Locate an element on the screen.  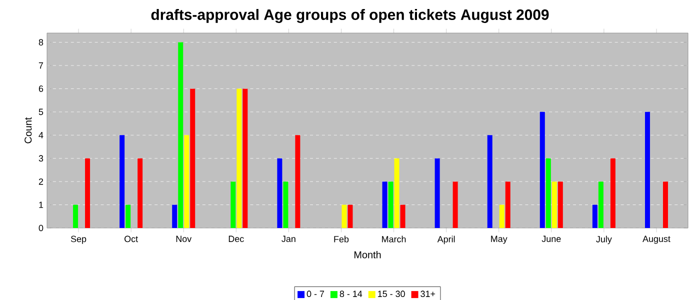
y-tick-label: 7 is located at coordinates (41, 65).